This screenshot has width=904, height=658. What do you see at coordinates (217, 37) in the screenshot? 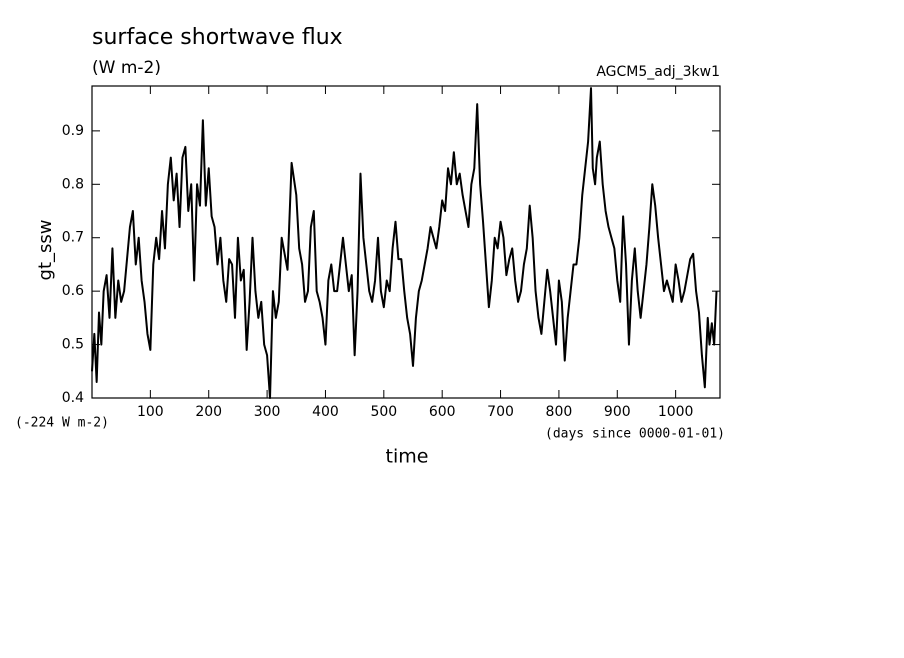
I see `chart-title: surface shortwave flux` at bounding box center [217, 37].